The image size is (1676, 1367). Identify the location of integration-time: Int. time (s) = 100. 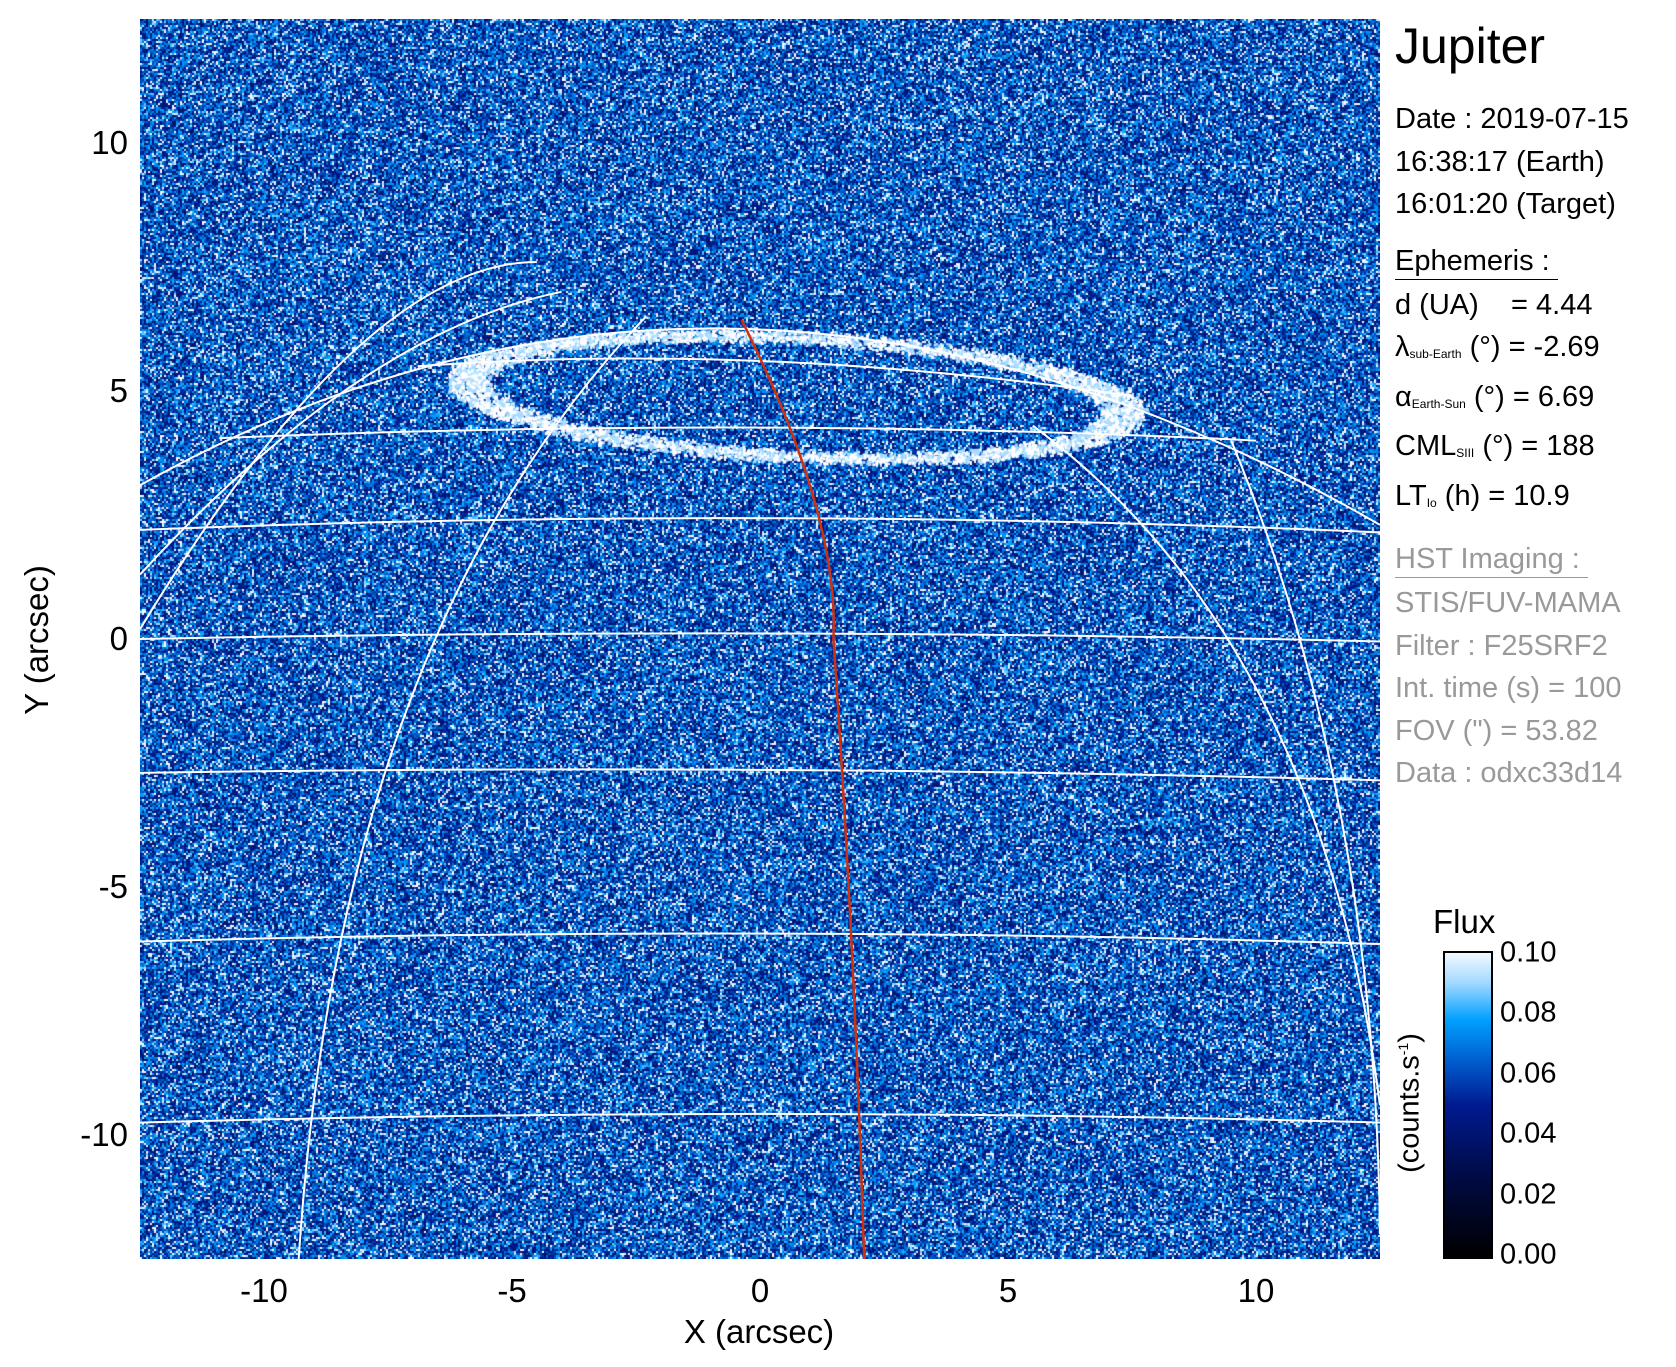
(1508, 688).